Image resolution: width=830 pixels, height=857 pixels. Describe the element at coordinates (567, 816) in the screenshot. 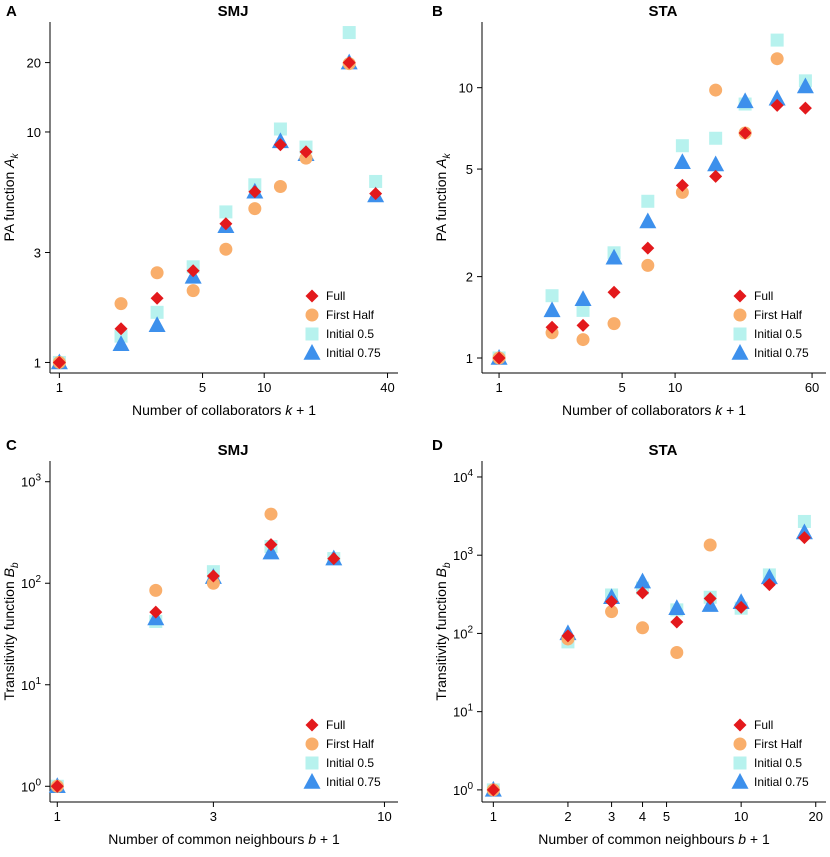

I see `x-tick-label: 2` at that location.